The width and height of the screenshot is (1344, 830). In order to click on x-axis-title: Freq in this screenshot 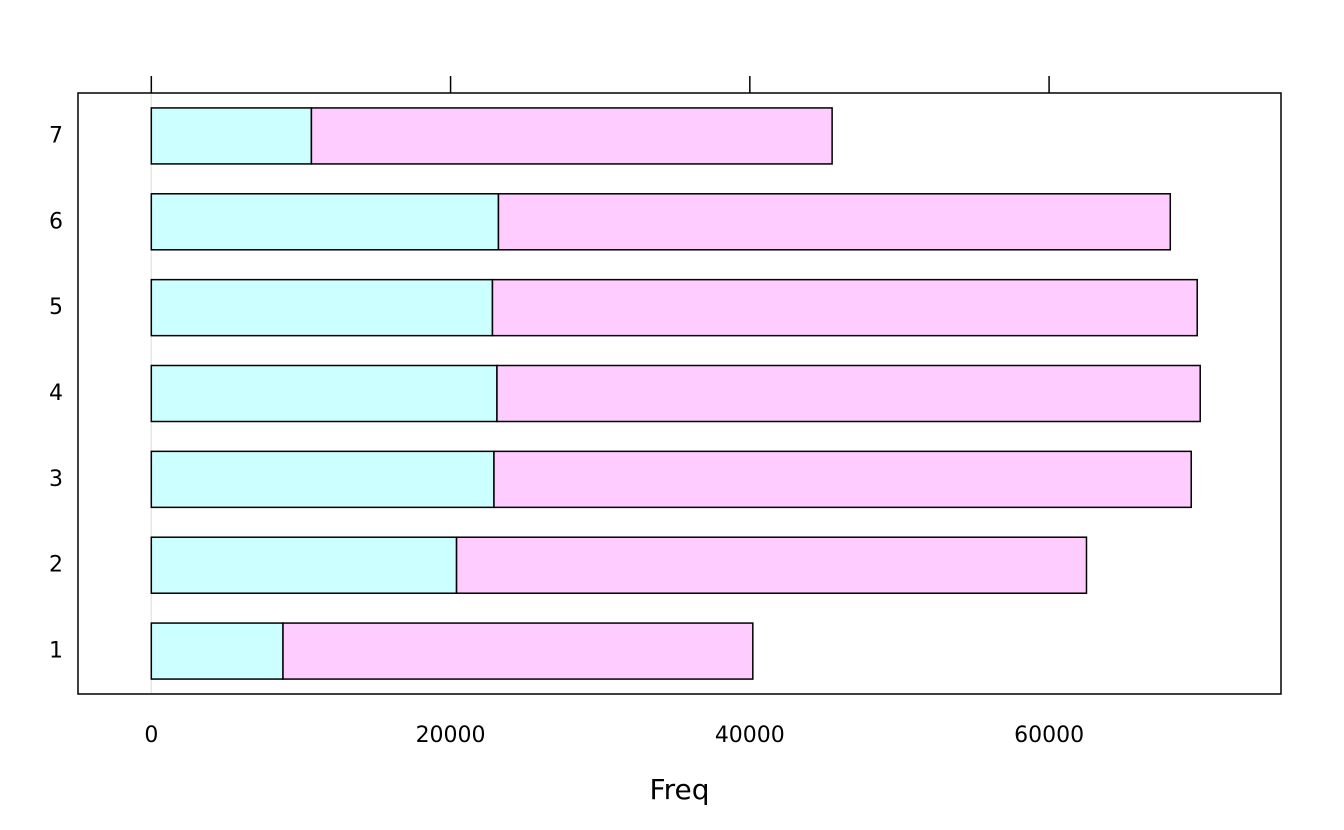, I will do `click(680, 789)`.